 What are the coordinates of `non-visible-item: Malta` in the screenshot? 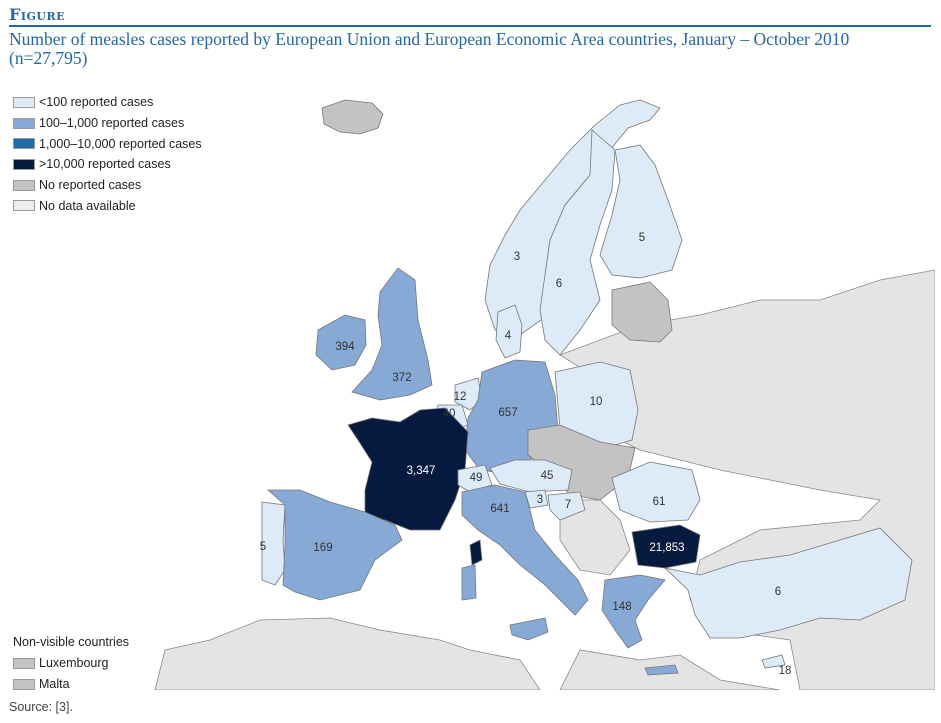 It's located at (71, 684).